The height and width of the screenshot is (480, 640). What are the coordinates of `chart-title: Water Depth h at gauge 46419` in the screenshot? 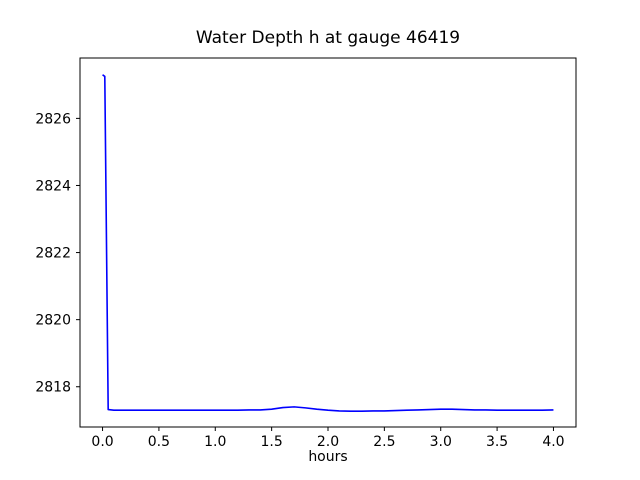 It's located at (328, 38).